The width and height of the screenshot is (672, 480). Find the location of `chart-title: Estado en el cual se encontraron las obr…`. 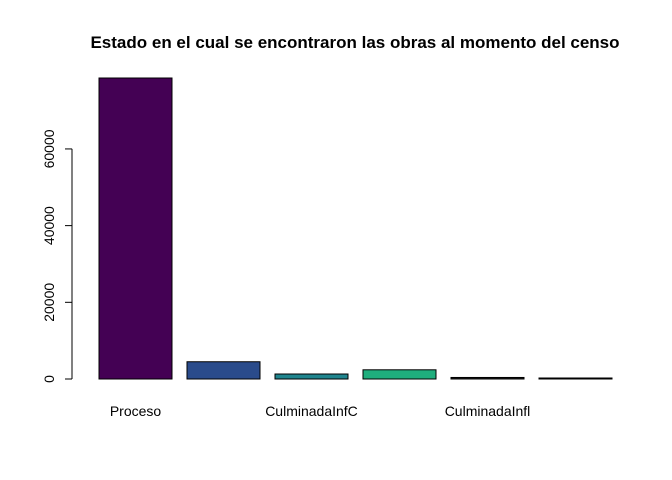

chart-title: Estado en el cual se encontraron las obr… is located at coordinates (354, 42).